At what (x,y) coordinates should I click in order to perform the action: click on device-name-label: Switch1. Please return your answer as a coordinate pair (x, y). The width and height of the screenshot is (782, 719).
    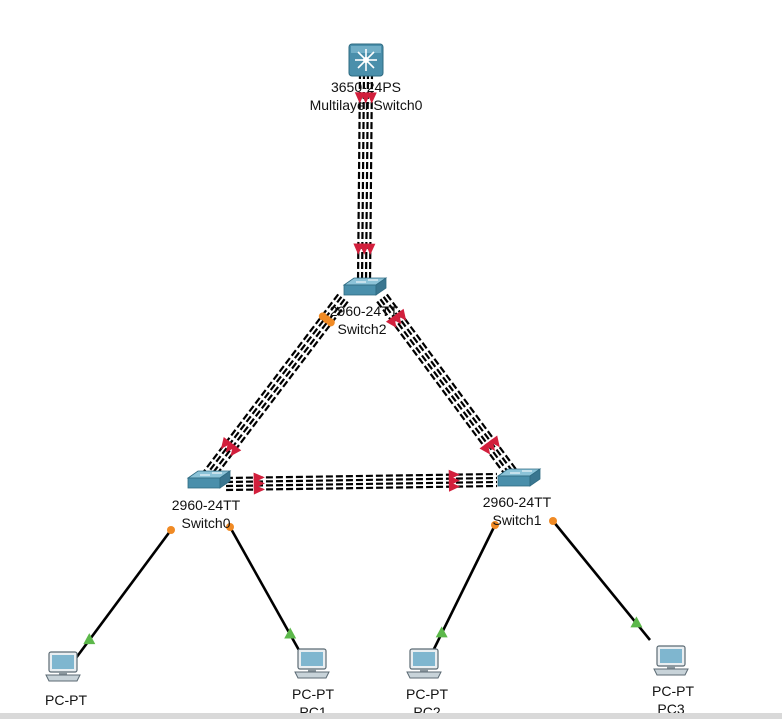
    Looking at the image, I should click on (516, 520).